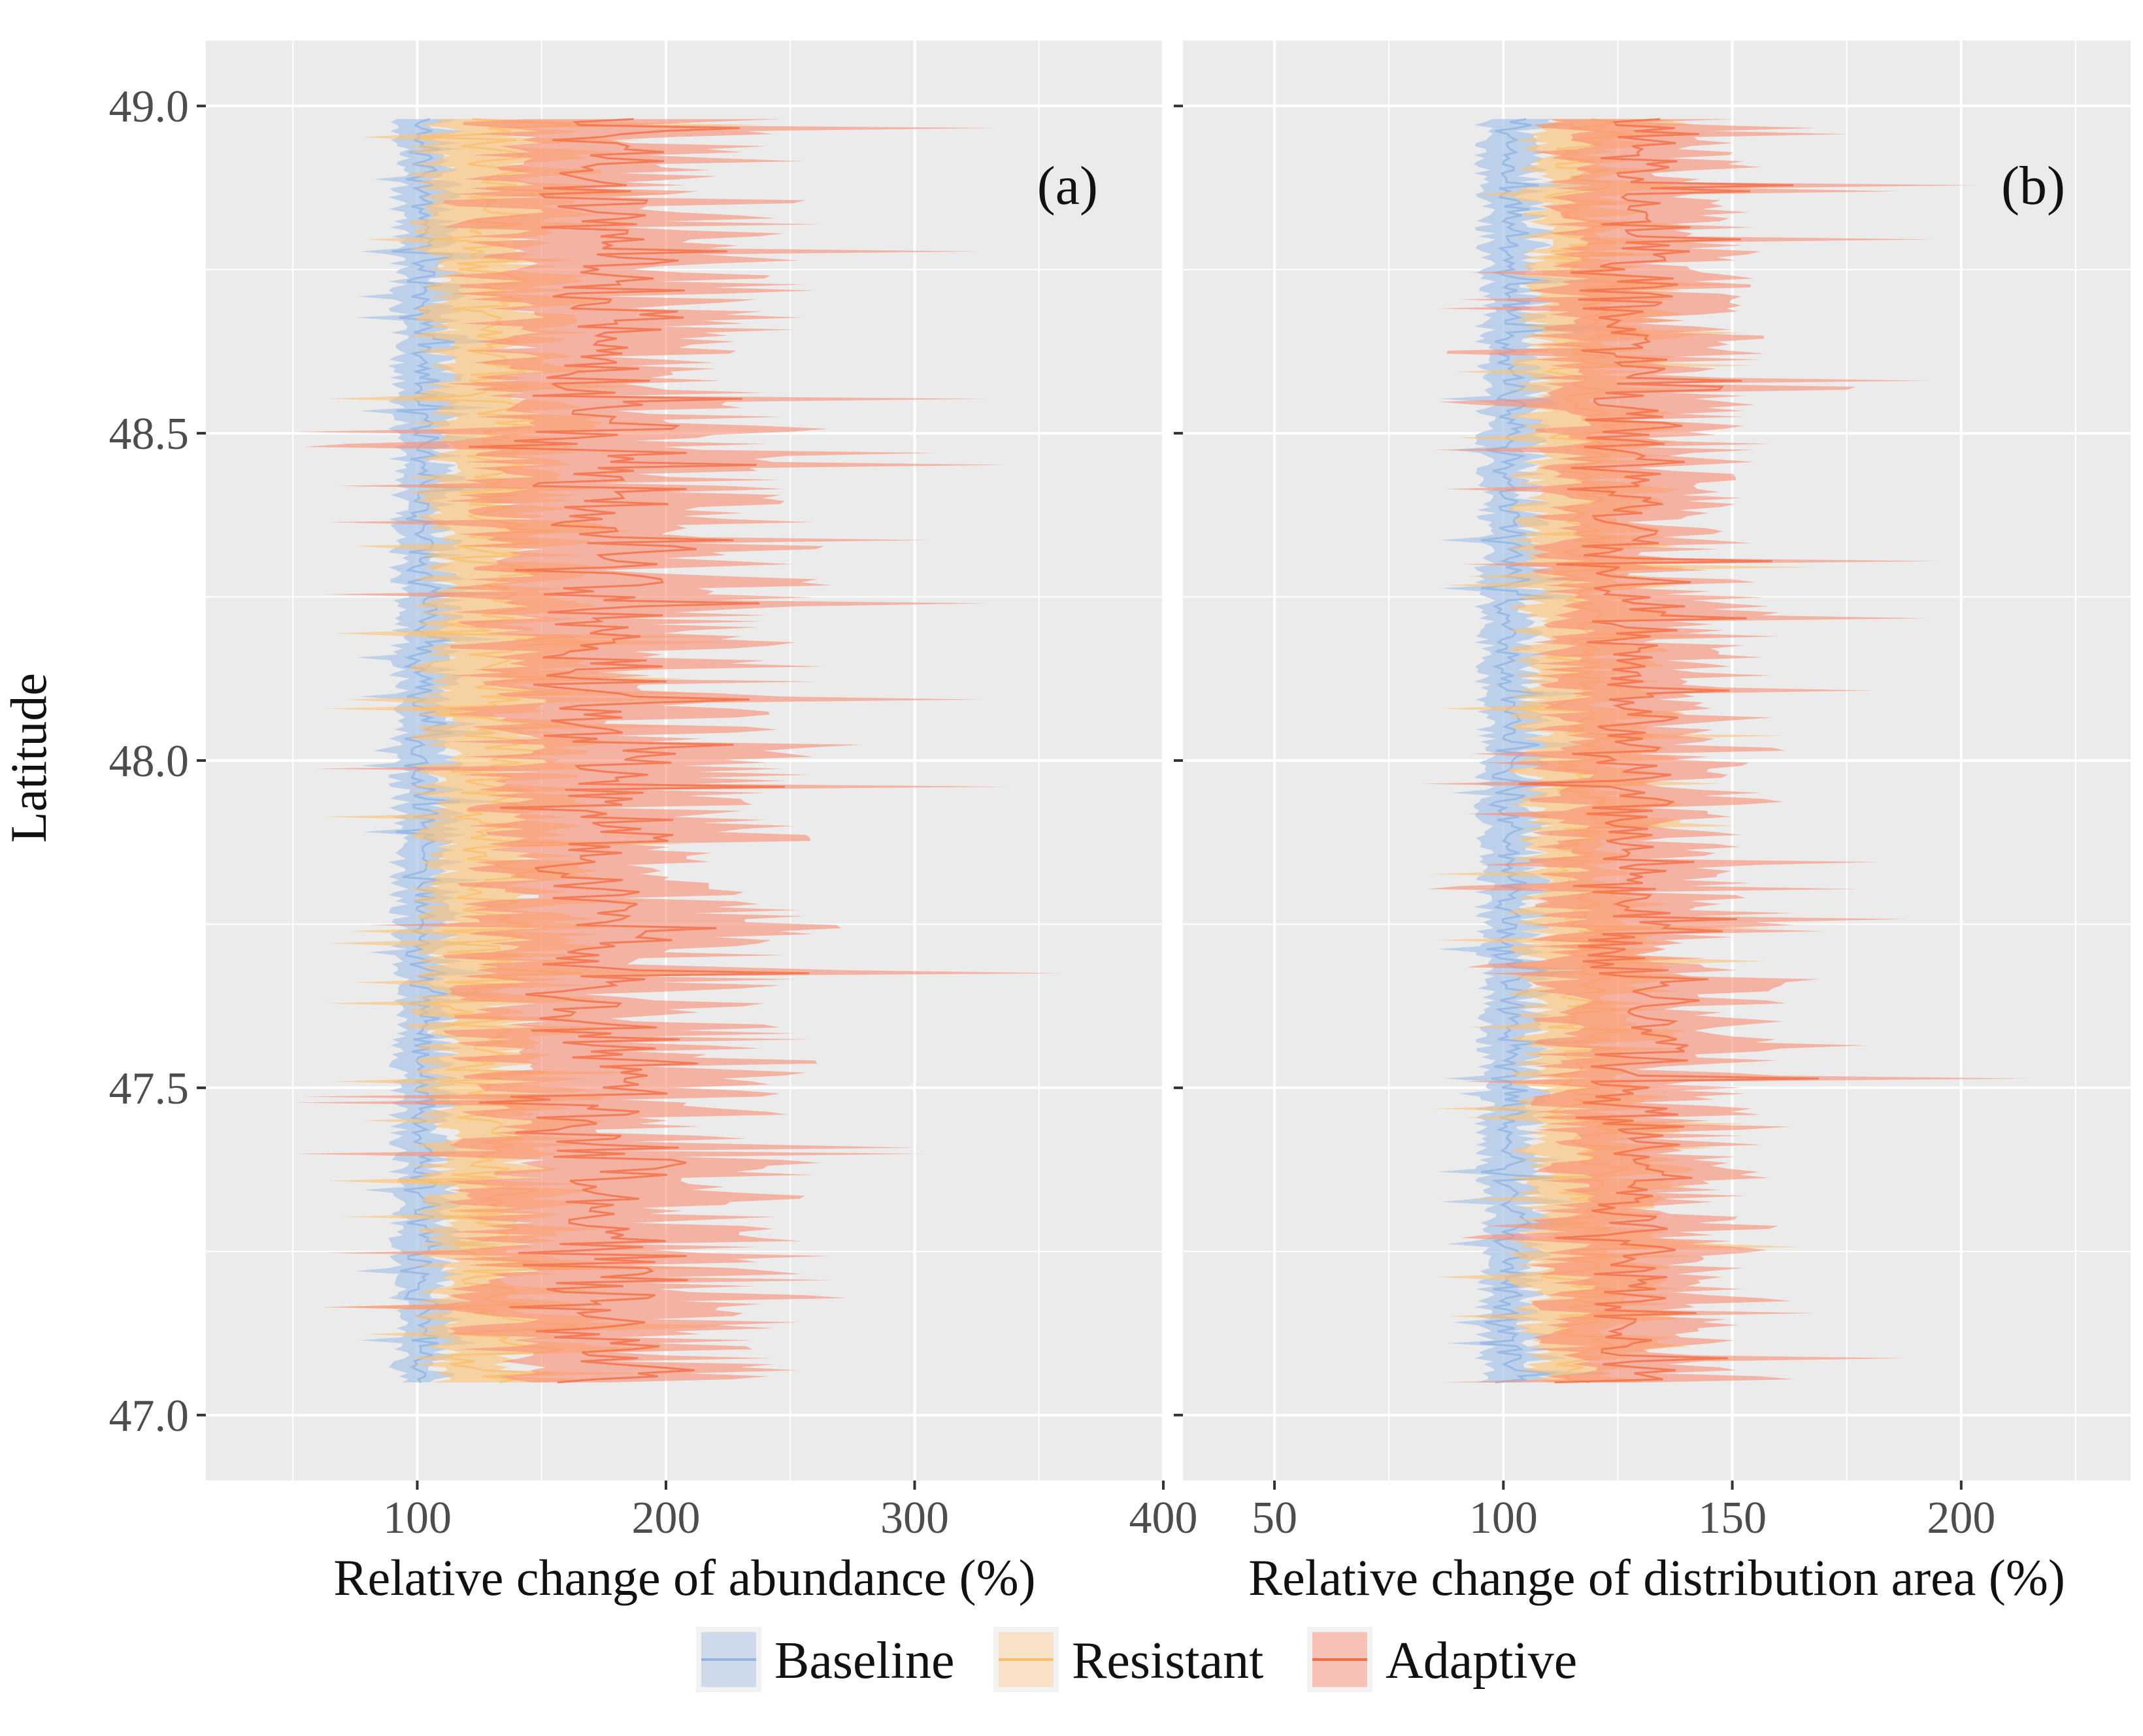 The image size is (2143, 1736). Describe the element at coordinates (2033, 186) in the screenshot. I see `panel-label: (b)` at that location.